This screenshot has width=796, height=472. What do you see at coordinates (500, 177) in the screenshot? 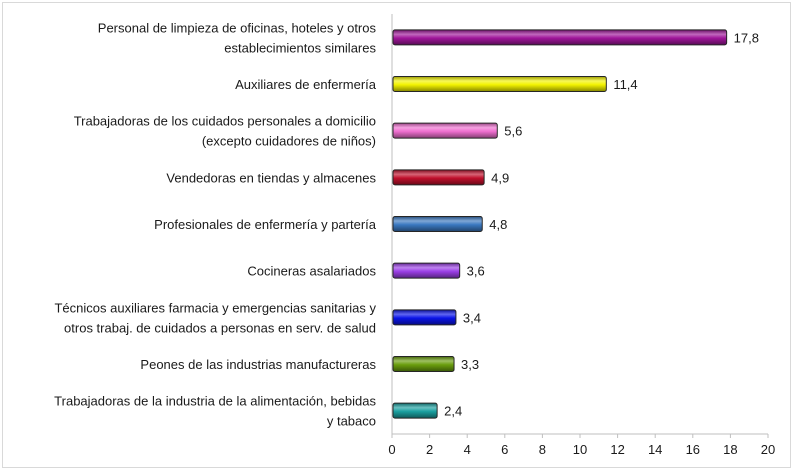
I see `data-label: 4,9` at bounding box center [500, 177].